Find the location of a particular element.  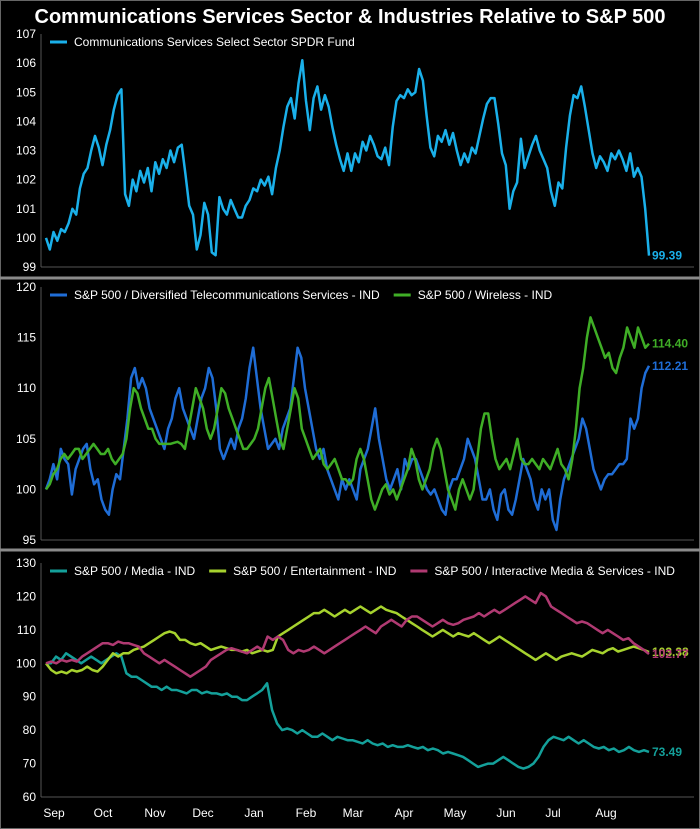

x-tick-label: Oct is located at coordinates (103, 813).